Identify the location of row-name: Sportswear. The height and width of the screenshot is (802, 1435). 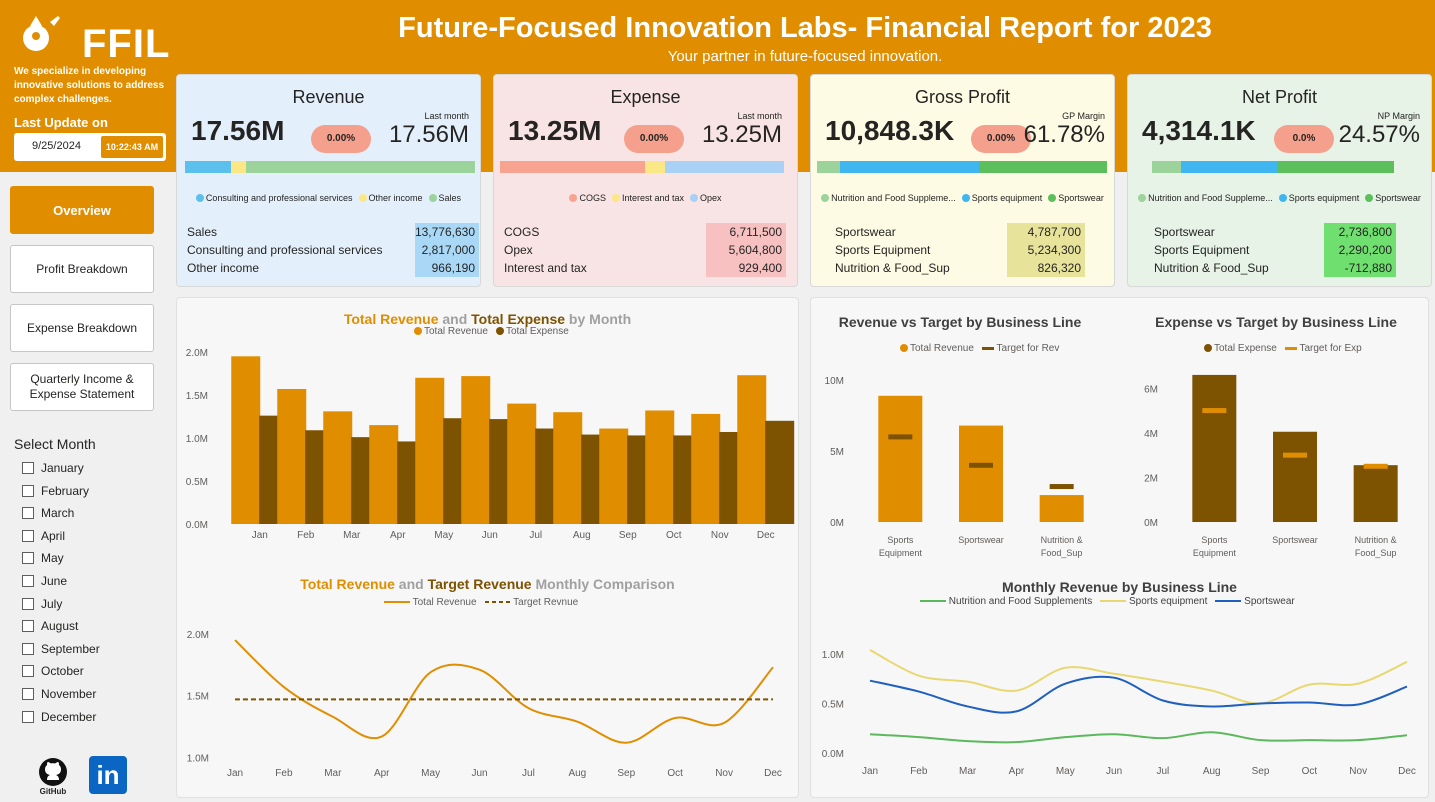
(865, 232).